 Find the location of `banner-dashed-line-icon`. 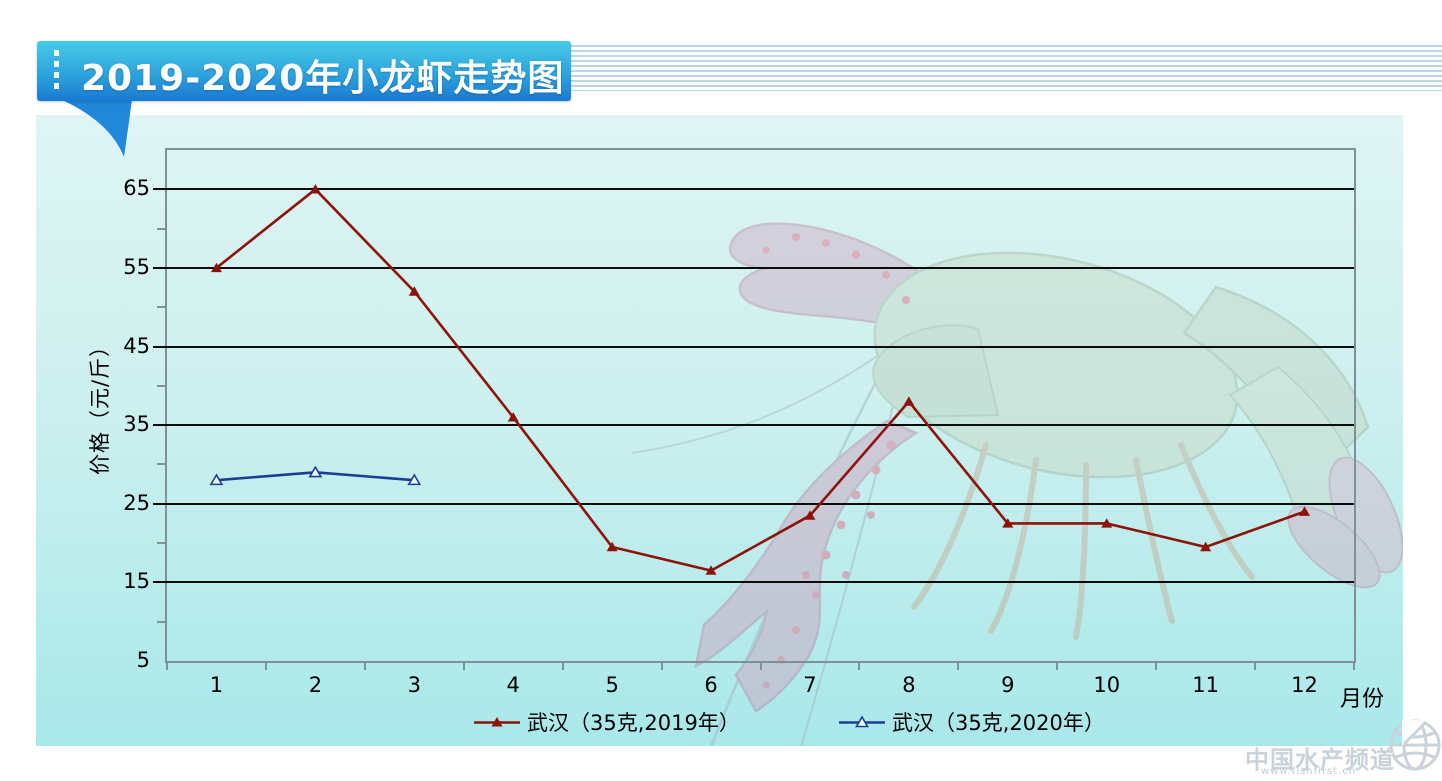

banner-dashed-line-icon is located at coordinates (56, 71).